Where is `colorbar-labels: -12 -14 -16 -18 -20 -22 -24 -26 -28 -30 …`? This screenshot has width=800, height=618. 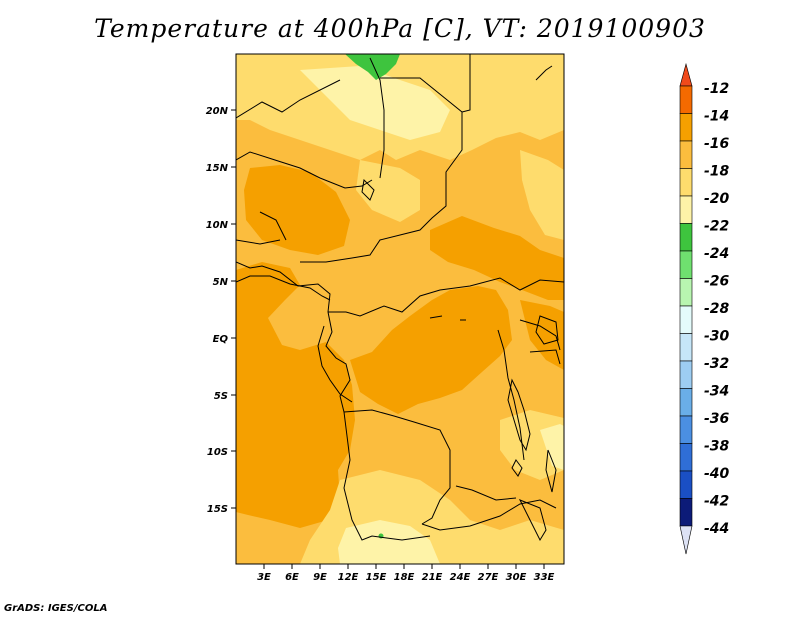
colorbar-labels: -12 -14 -16 -18 -20 -22 -24 -26 -28 -30 … is located at coordinates (717, 309).